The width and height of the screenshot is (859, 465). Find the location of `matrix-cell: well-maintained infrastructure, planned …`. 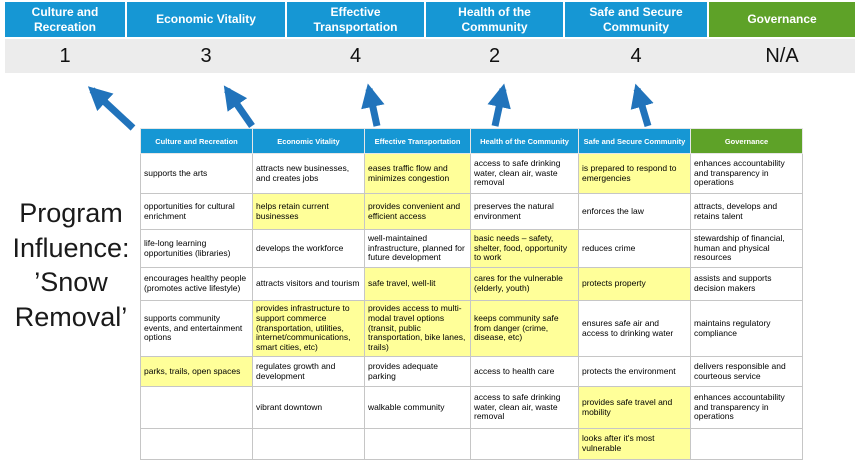

matrix-cell: well-maintained infrastructure, planned … is located at coordinates (417, 248).